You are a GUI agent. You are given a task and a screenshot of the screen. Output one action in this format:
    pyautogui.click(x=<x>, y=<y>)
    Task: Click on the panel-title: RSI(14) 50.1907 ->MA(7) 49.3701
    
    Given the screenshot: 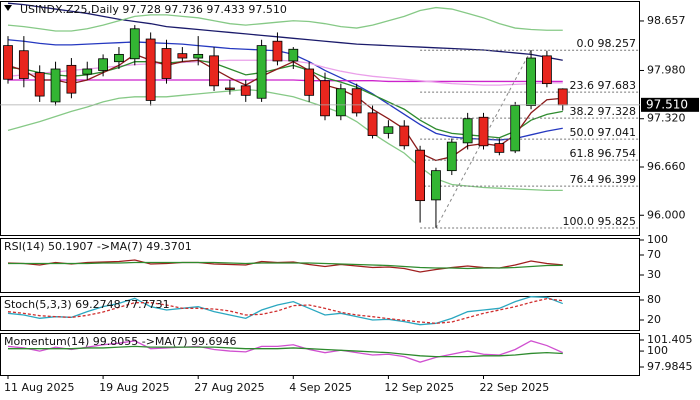 What is the action you would take?
    pyautogui.click(x=98, y=246)
    